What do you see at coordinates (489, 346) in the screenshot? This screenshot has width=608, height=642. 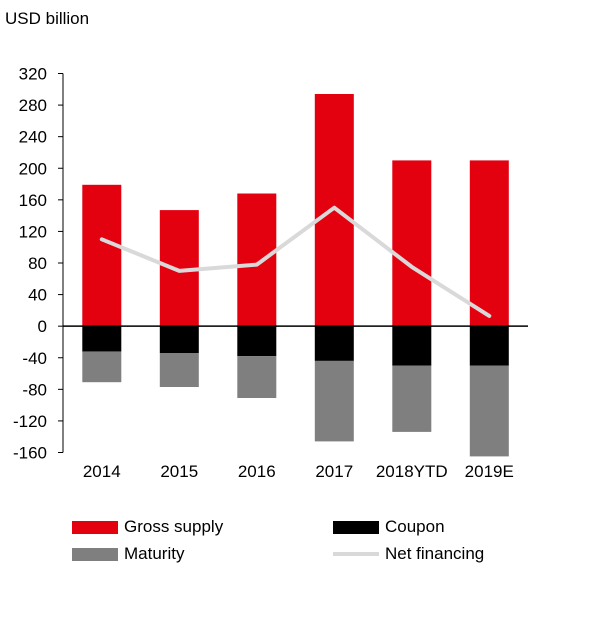 I see `bar-coupon-2019e` at bounding box center [489, 346].